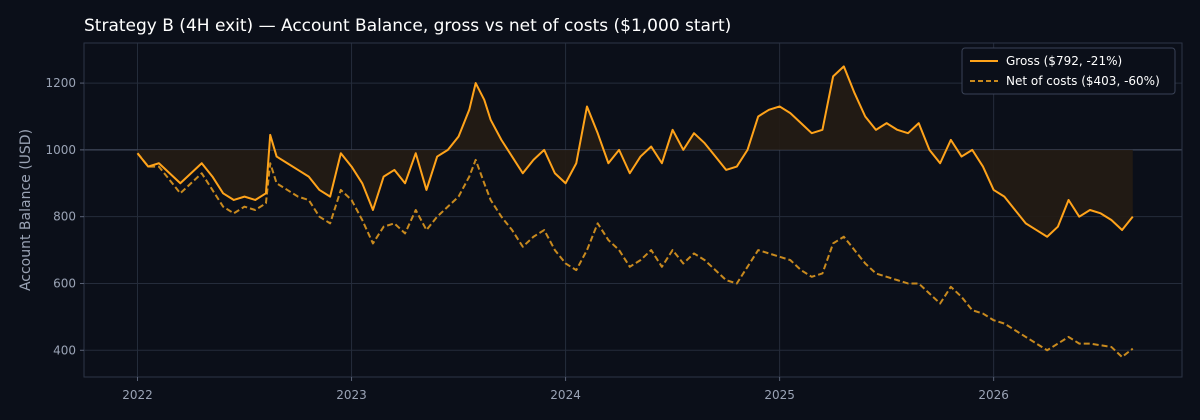 This screenshot has width=1200, height=420. What do you see at coordinates (64, 350) in the screenshot?
I see `y-tick-label-400: 400` at bounding box center [64, 350].